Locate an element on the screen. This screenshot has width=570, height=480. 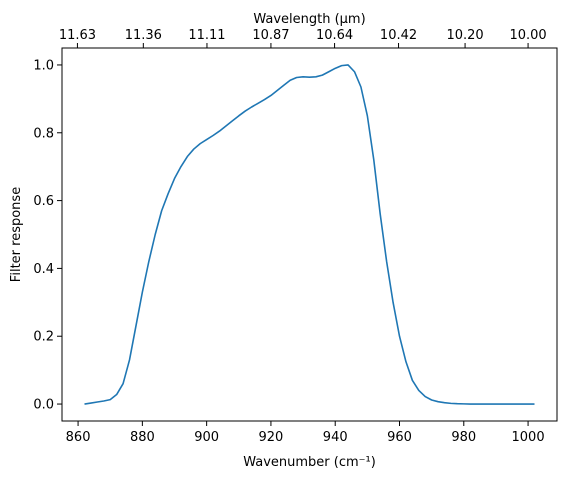
x-tick-label: 860 is located at coordinates (78, 437).